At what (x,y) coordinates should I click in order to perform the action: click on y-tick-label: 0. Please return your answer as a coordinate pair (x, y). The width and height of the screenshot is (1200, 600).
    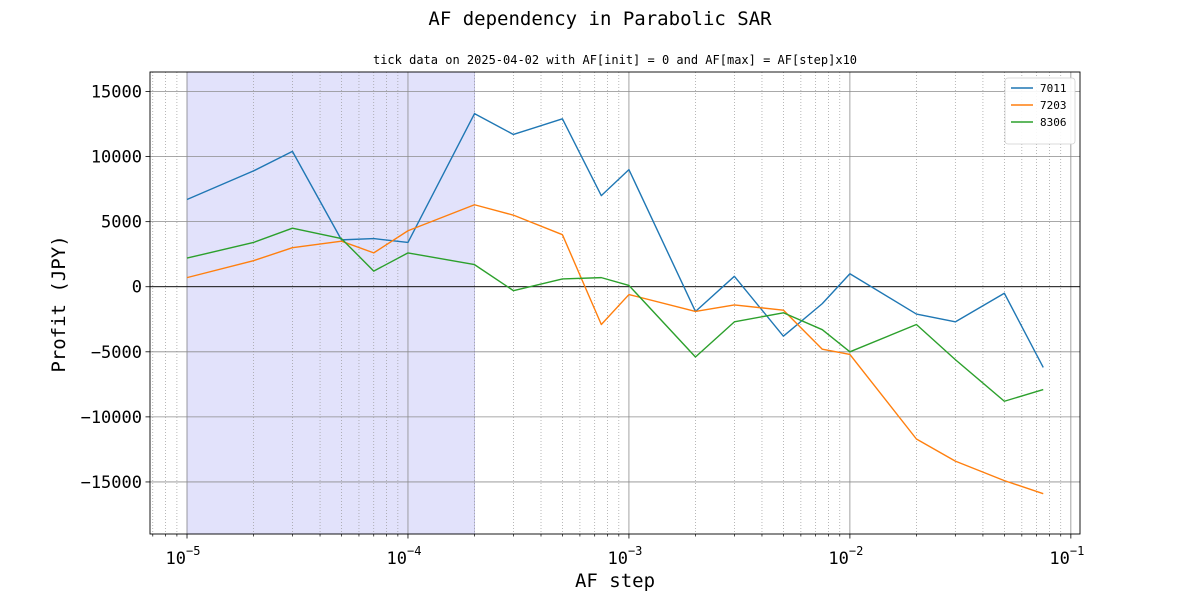
    Looking at the image, I should click on (137, 288).